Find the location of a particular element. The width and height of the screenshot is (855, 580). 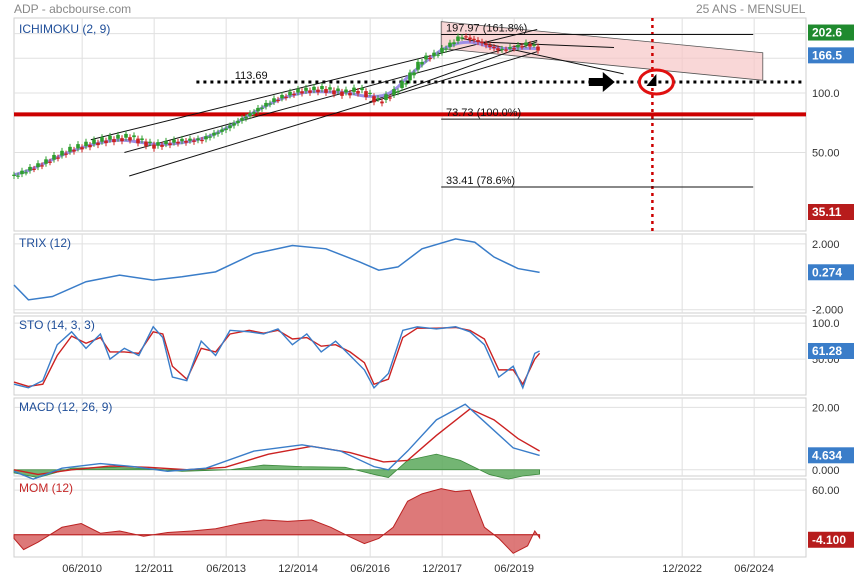

badge-last-high-bg is located at coordinates (831, 32).